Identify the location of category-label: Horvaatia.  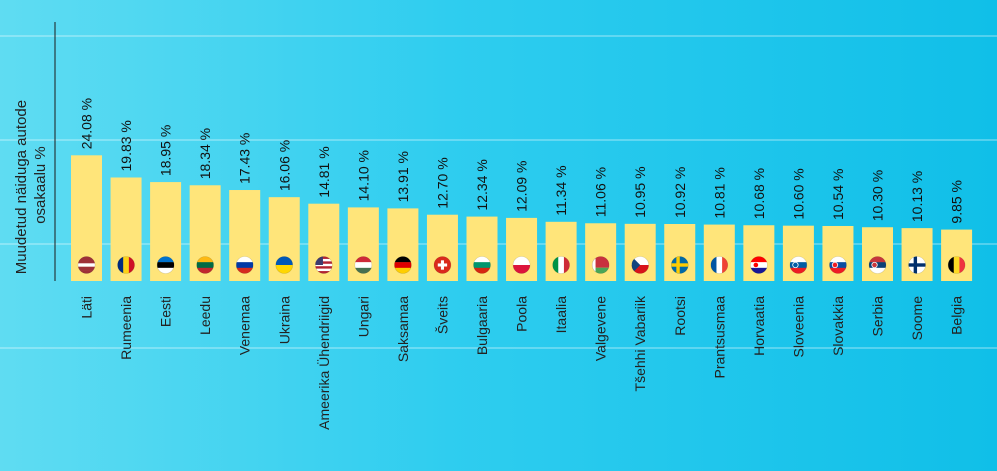
(759, 326).